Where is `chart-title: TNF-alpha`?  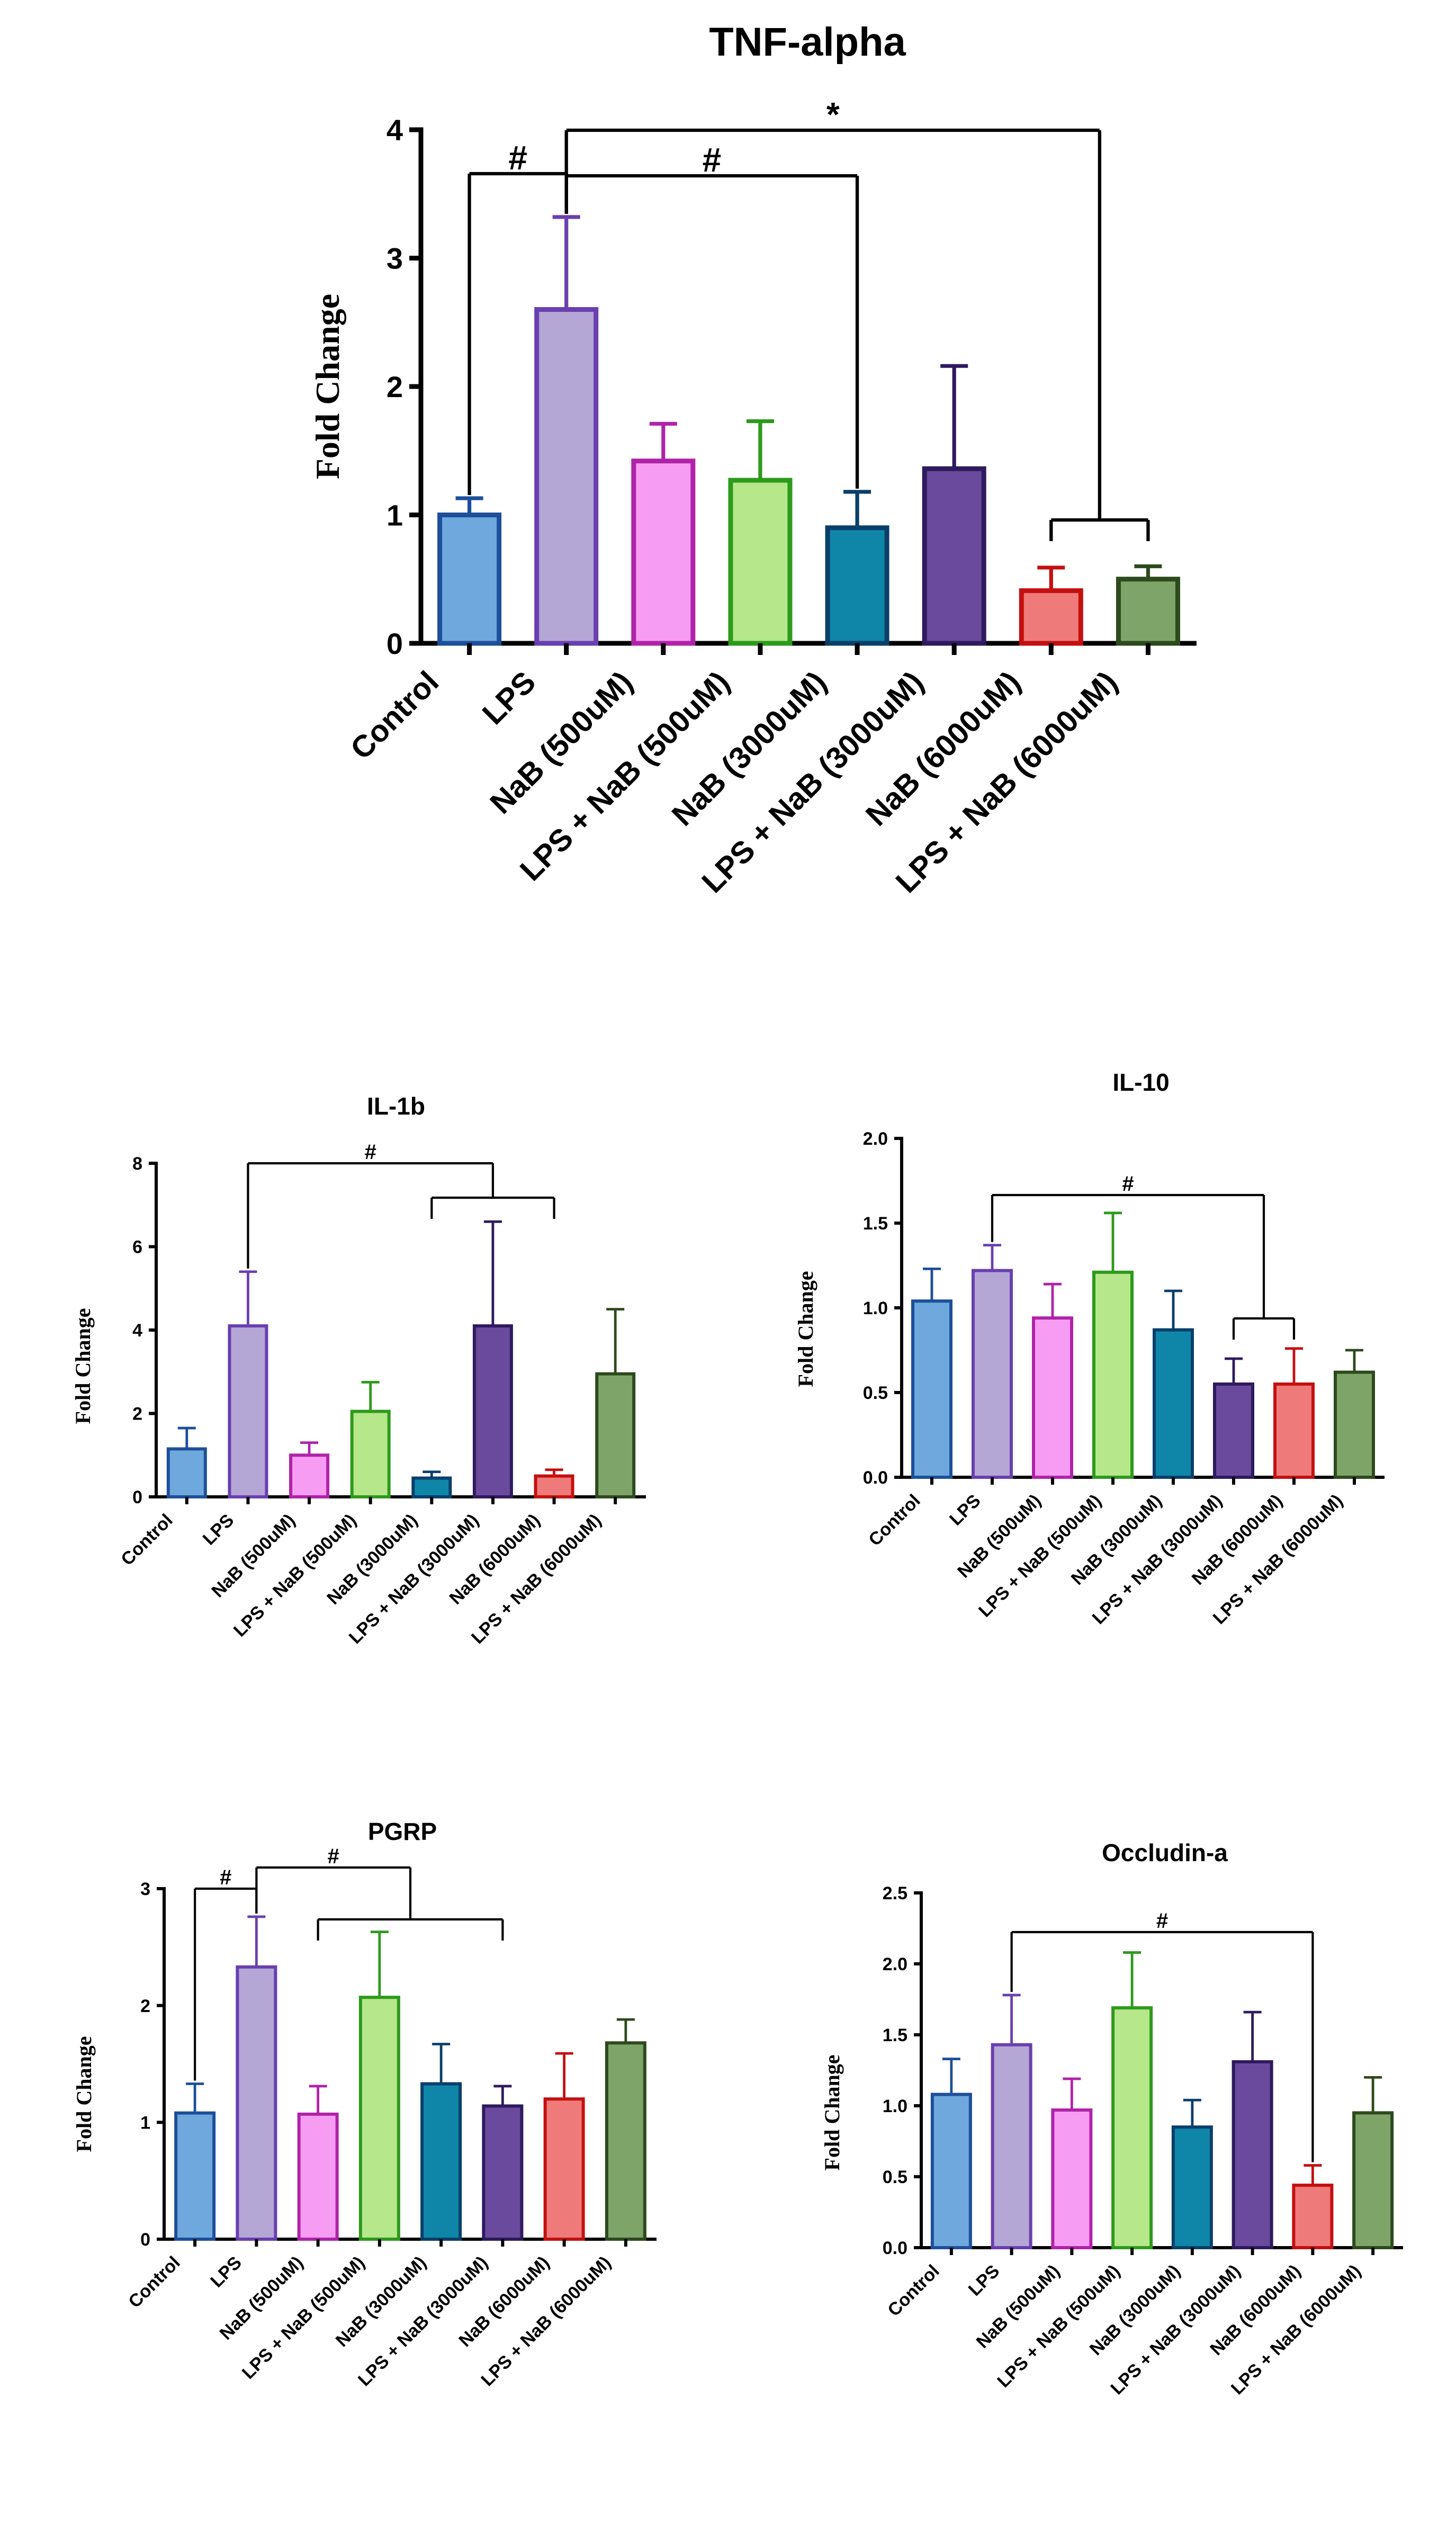 chart-title: TNF-alpha is located at coordinates (807, 42).